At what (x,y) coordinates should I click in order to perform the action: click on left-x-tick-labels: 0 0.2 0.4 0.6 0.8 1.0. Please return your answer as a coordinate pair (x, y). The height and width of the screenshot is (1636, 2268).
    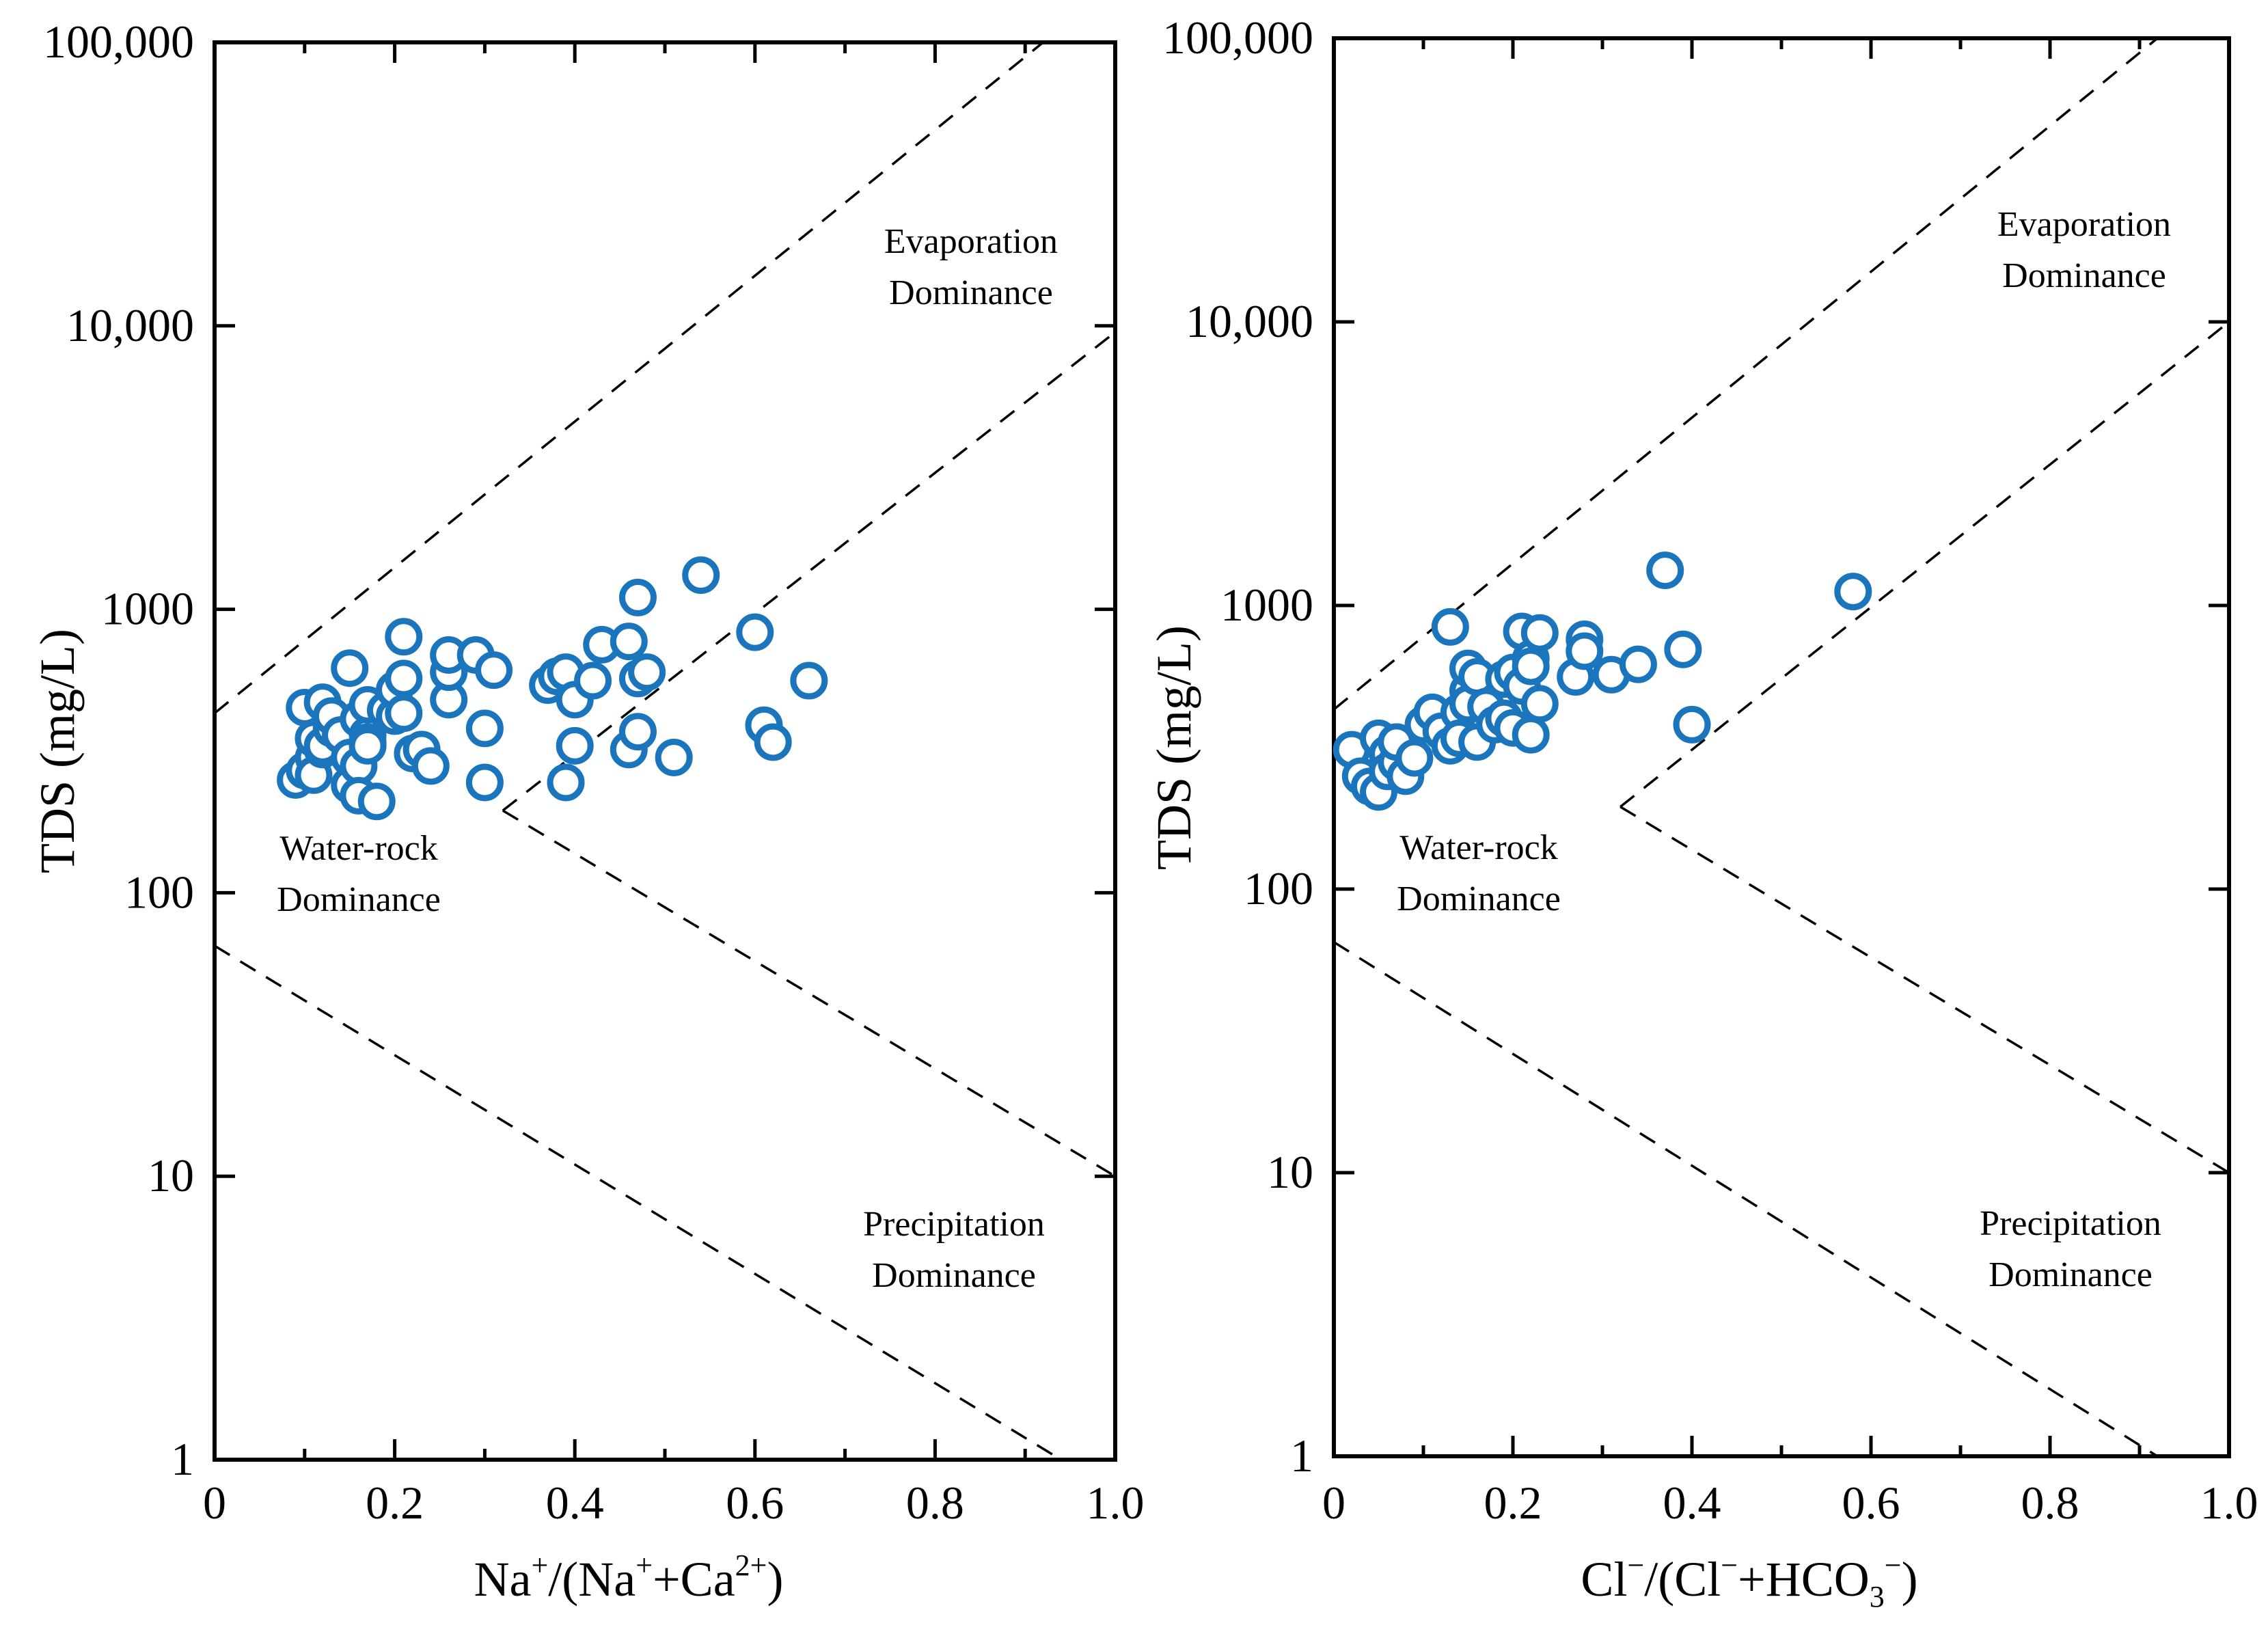
    Looking at the image, I should click on (674, 1503).